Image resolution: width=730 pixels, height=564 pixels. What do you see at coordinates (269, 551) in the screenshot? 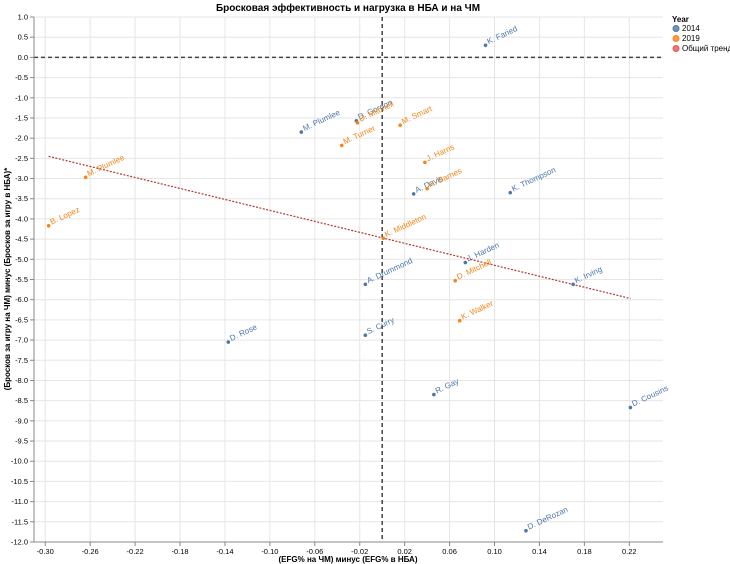
I see `x-tick-label: -0.10` at bounding box center [269, 551].